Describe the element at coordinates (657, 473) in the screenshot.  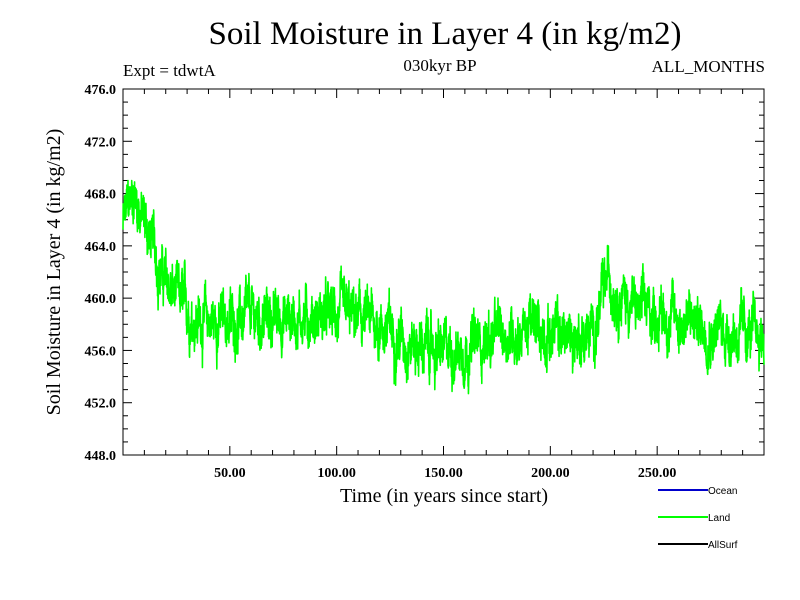
I see `x-tick-label: 250.00` at that location.